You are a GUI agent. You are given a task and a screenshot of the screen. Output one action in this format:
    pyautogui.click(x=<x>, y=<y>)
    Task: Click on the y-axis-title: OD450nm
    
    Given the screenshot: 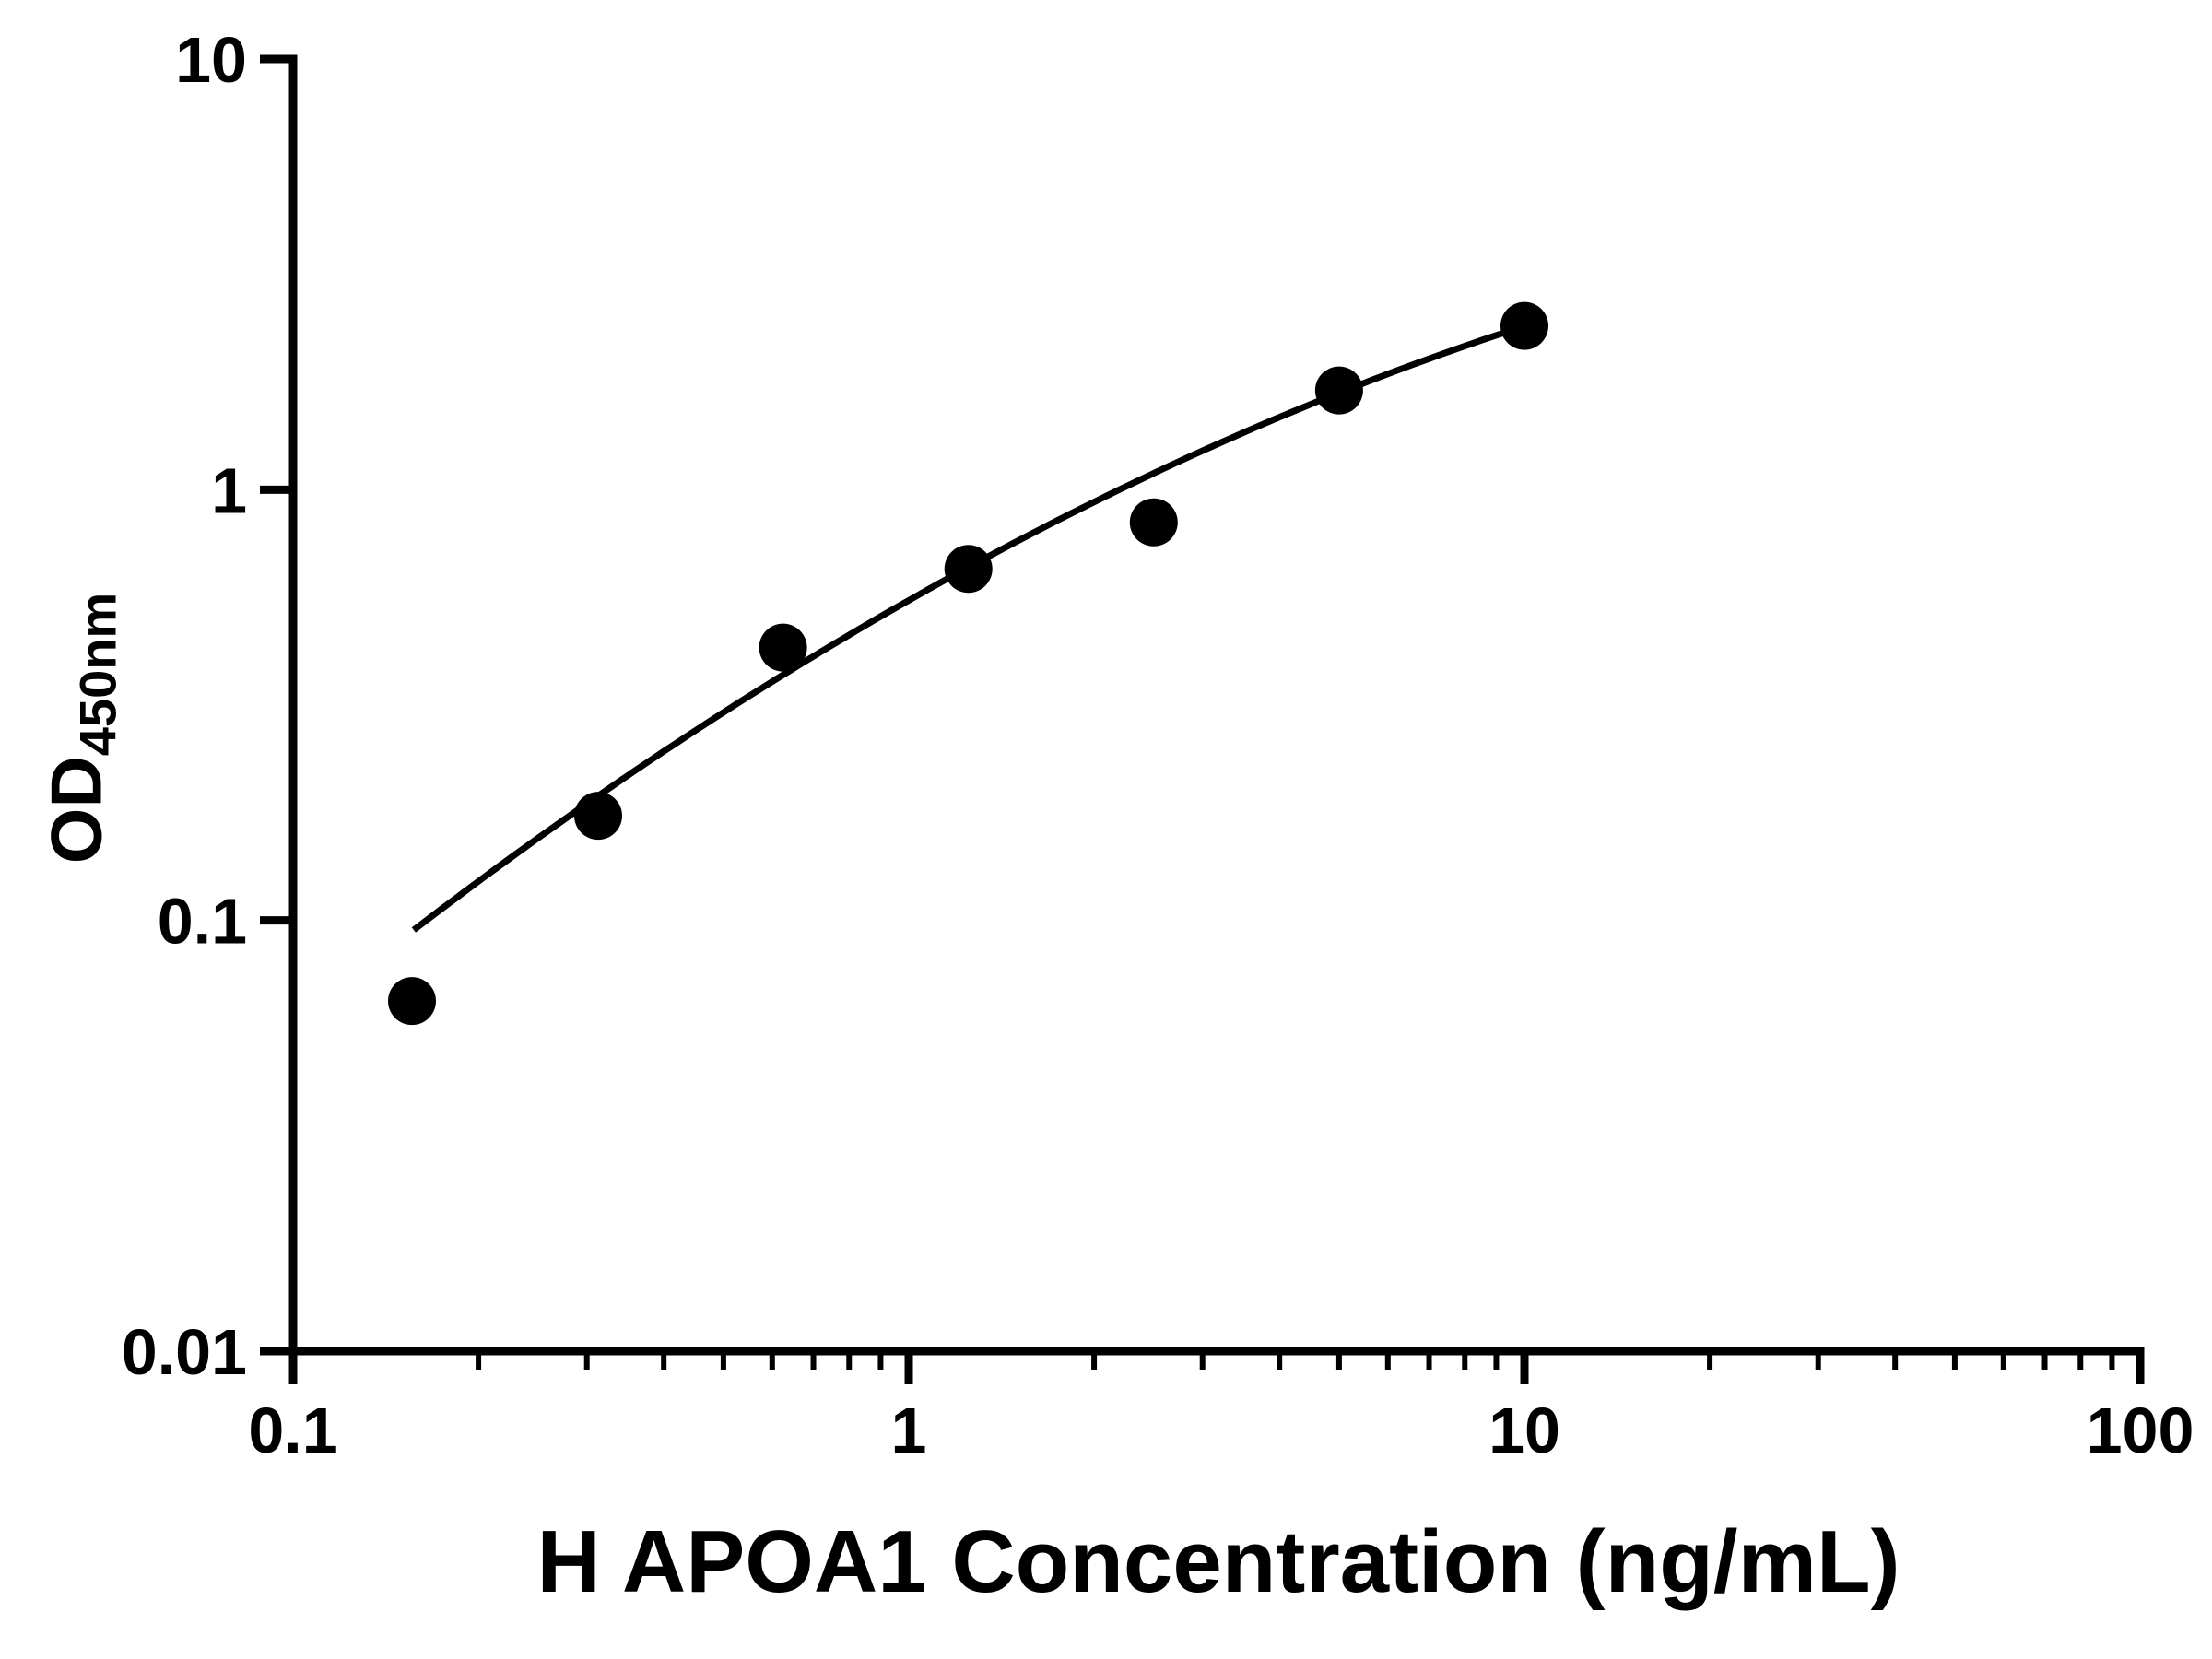 What is the action you would take?
    pyautogui.click(x=81, y=728)
    